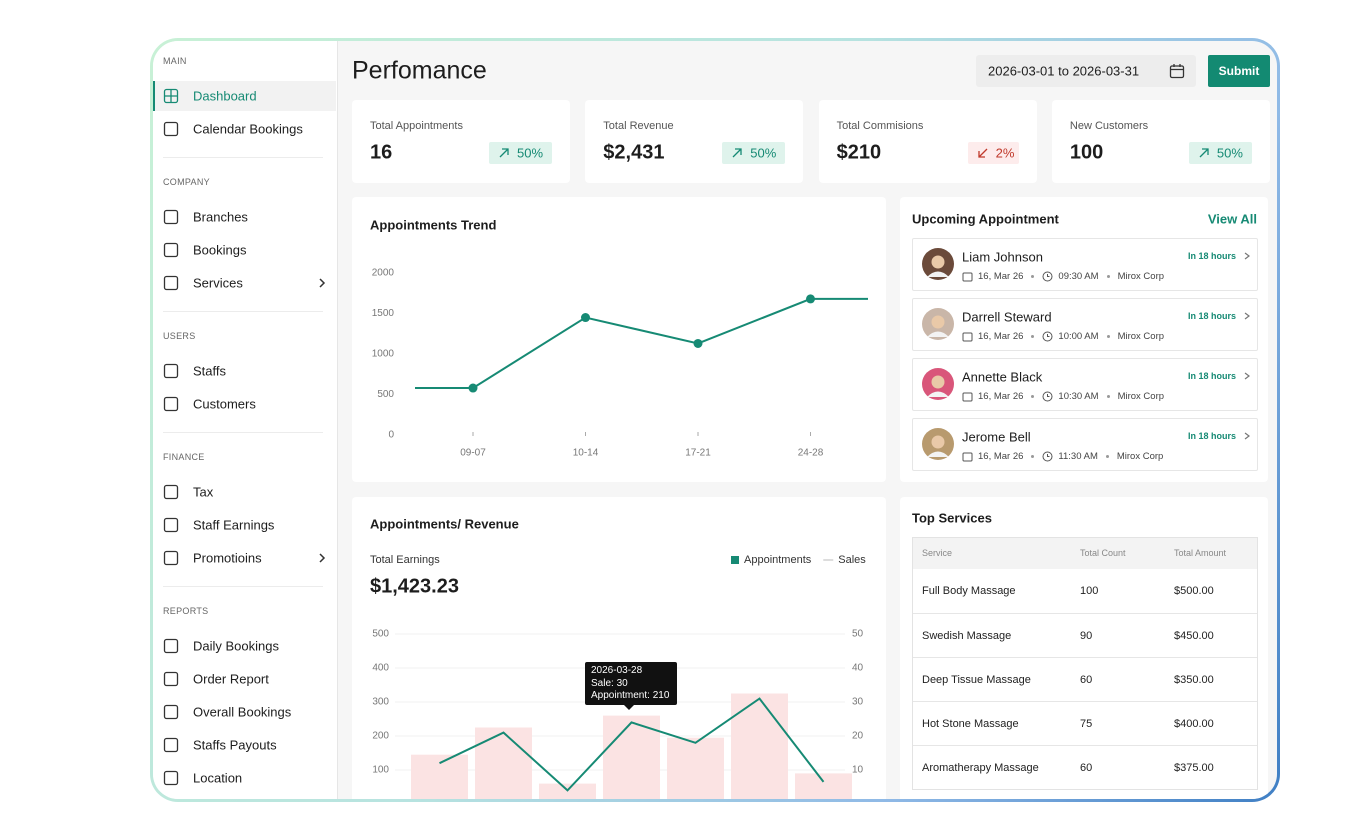  What do you see at coordinates (735, 560) in the screenshot?
I see `legend-swatch` at bounding box center [735, 560].